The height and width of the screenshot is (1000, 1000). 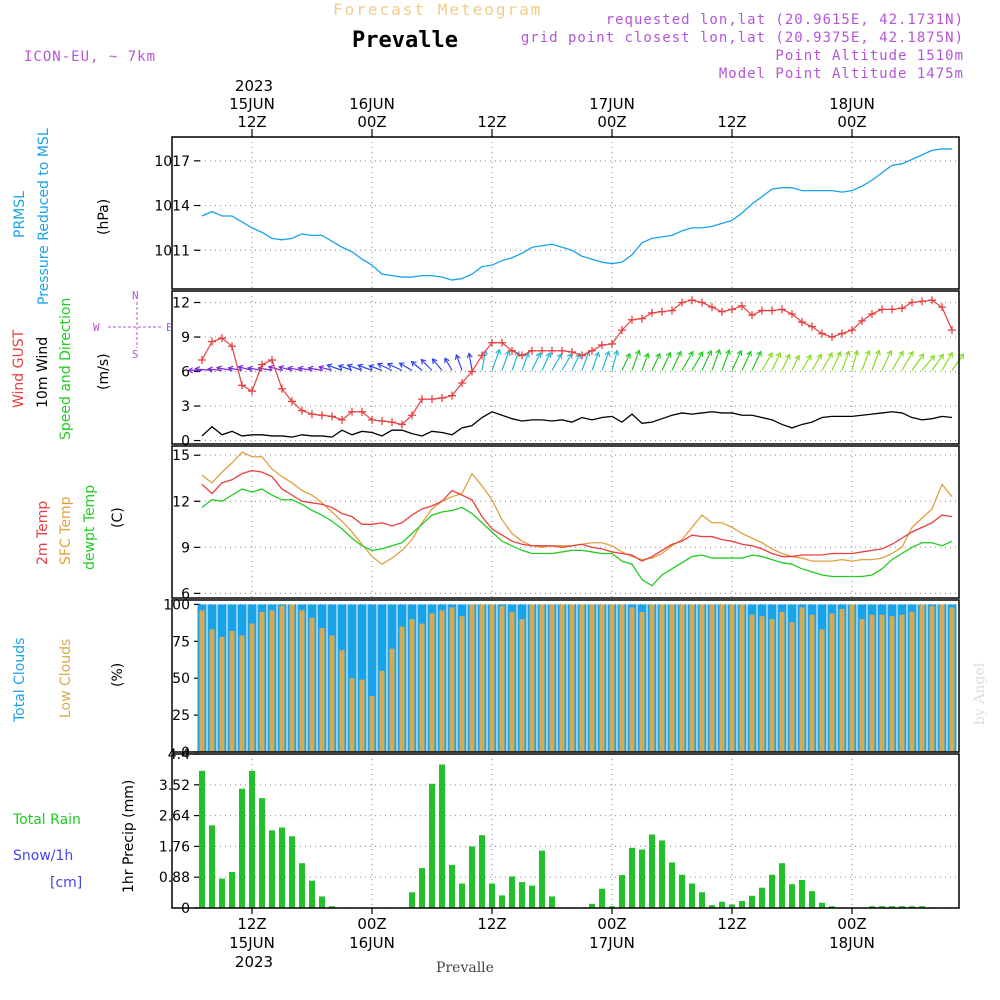 I want to click on snow-label: Snow/1h, so click(x=43, y=856).